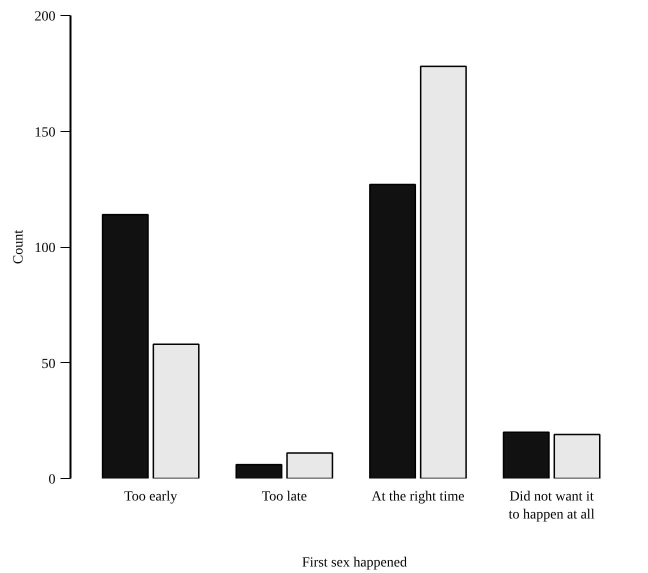 This screenshot has height=573, width=648. Describe the element at coordinates (45, 17) in the screenshot. I see `y-tick-label: 200` at that location.